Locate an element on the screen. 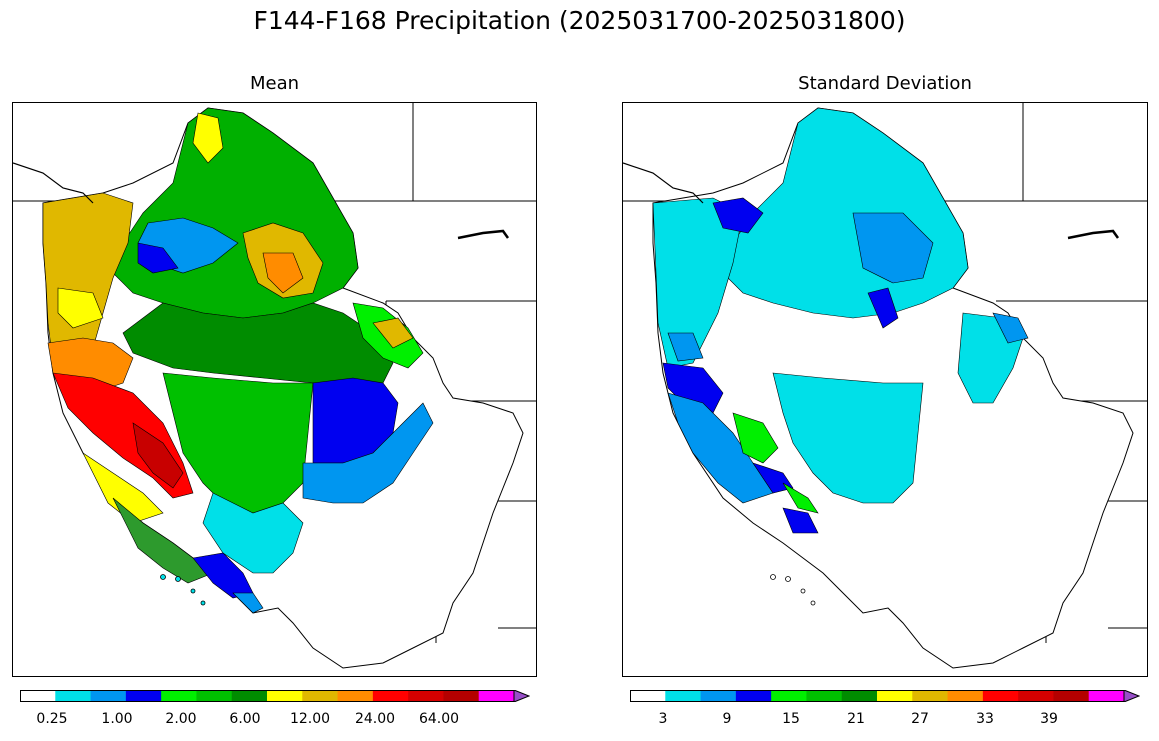  colorbar-tick: 39 is located at coordinates (1049, 719).